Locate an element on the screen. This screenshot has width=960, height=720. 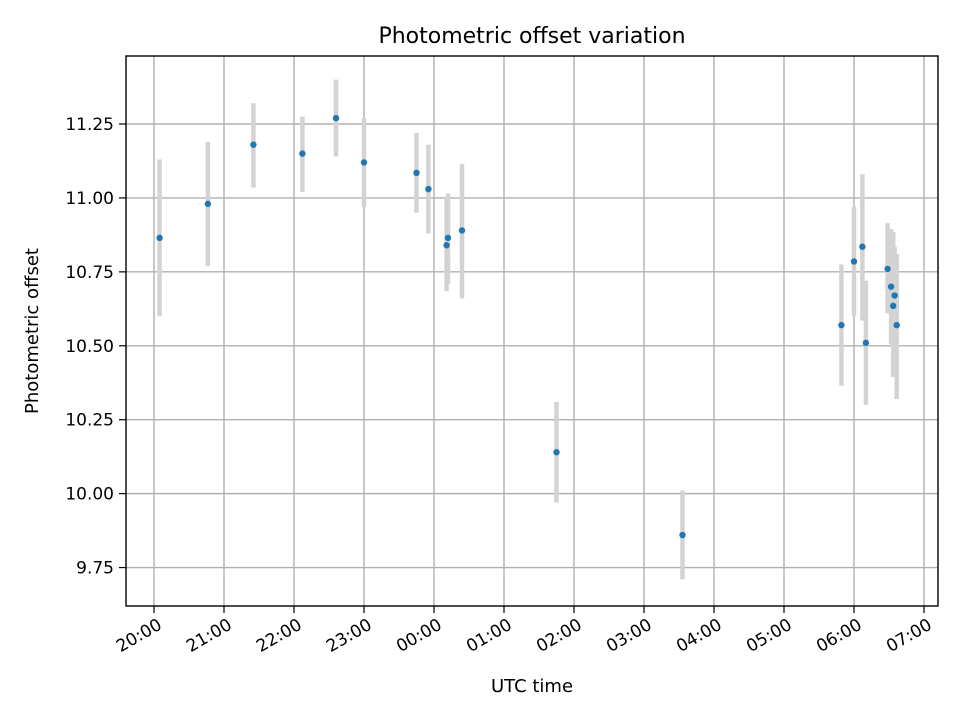
y-axis-ticks: 9.75 10.00 10.25 10.50 10.75 11.00 11.25 is located at coordinates (95, 347).